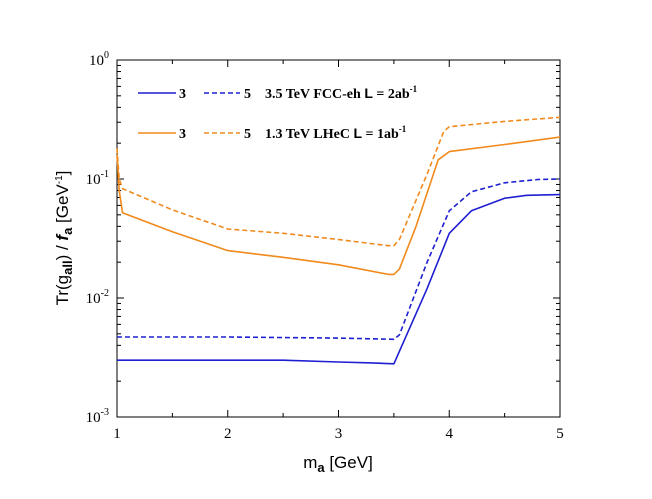 This screenshot has width=652, height=499. What do you see at coordinates (97, 297) in the screenshot?
I see `y-tick-label: 10⁻²` at bounding box center [97, 297].